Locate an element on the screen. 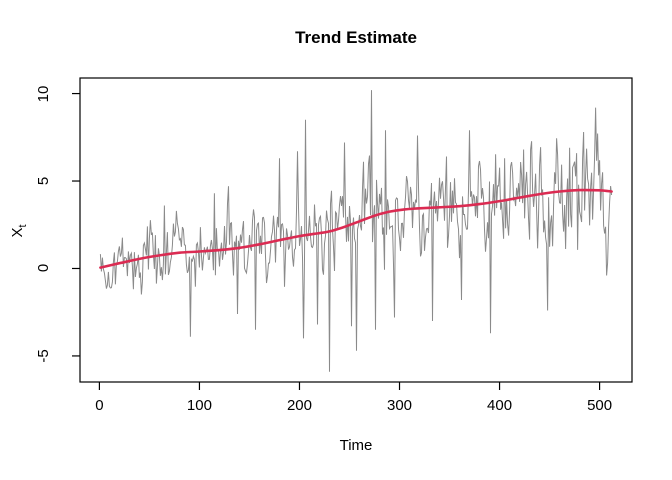 The width and height of the screenshot is (672, 480). y-axis-label-base: X is located at coordinates (17, 232).